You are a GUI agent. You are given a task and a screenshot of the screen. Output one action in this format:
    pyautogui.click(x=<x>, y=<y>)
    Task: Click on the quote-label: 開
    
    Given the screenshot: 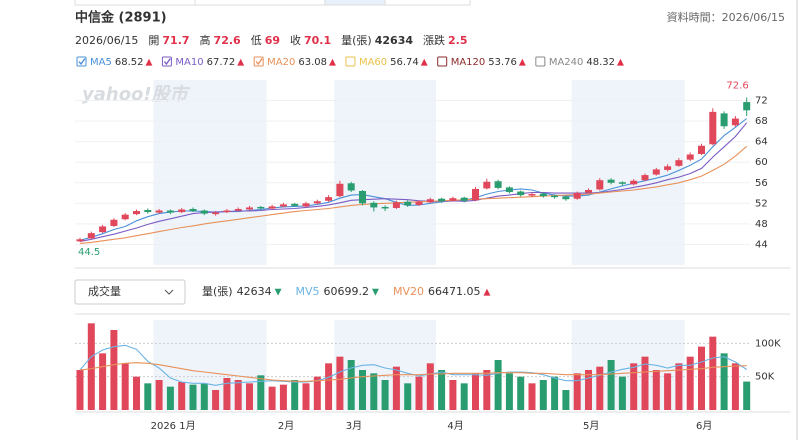 What is the action you would take?
    pyautogui.click(x=153, y=40)
    